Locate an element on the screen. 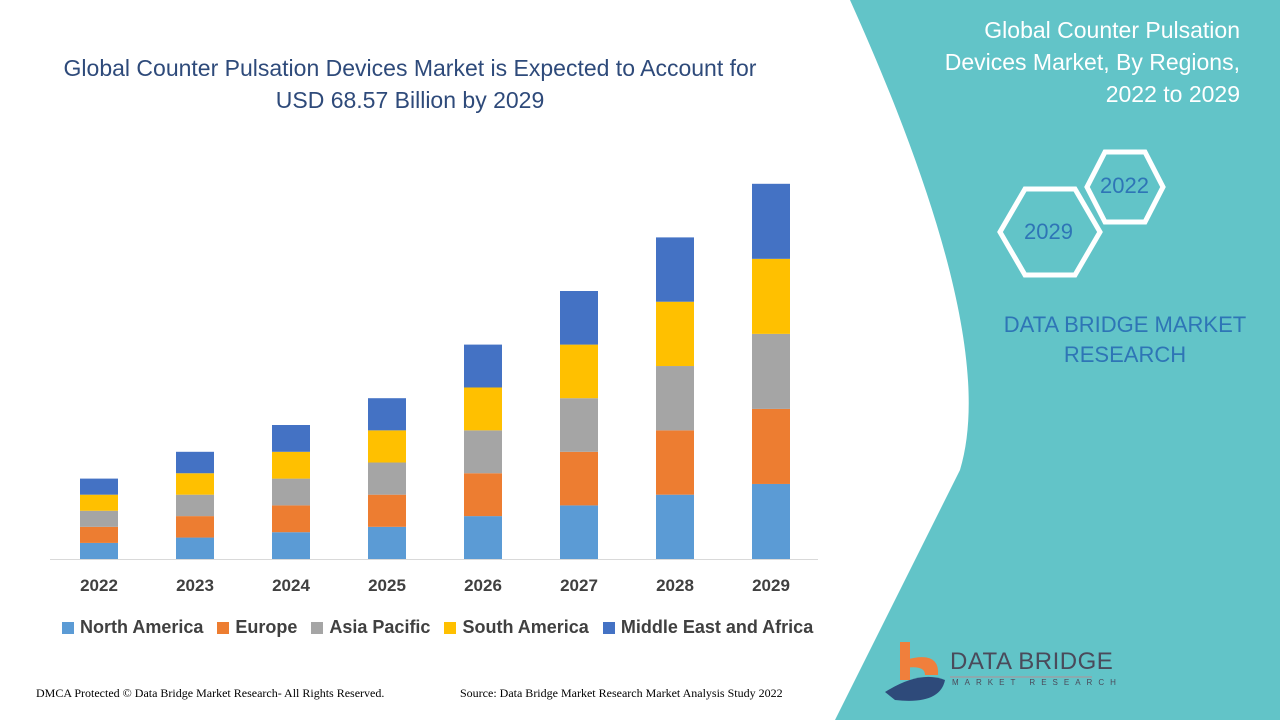 The width and height of the screenshot is (1280, 720). bar-2029-north-america is located at coordinates (771, 521).